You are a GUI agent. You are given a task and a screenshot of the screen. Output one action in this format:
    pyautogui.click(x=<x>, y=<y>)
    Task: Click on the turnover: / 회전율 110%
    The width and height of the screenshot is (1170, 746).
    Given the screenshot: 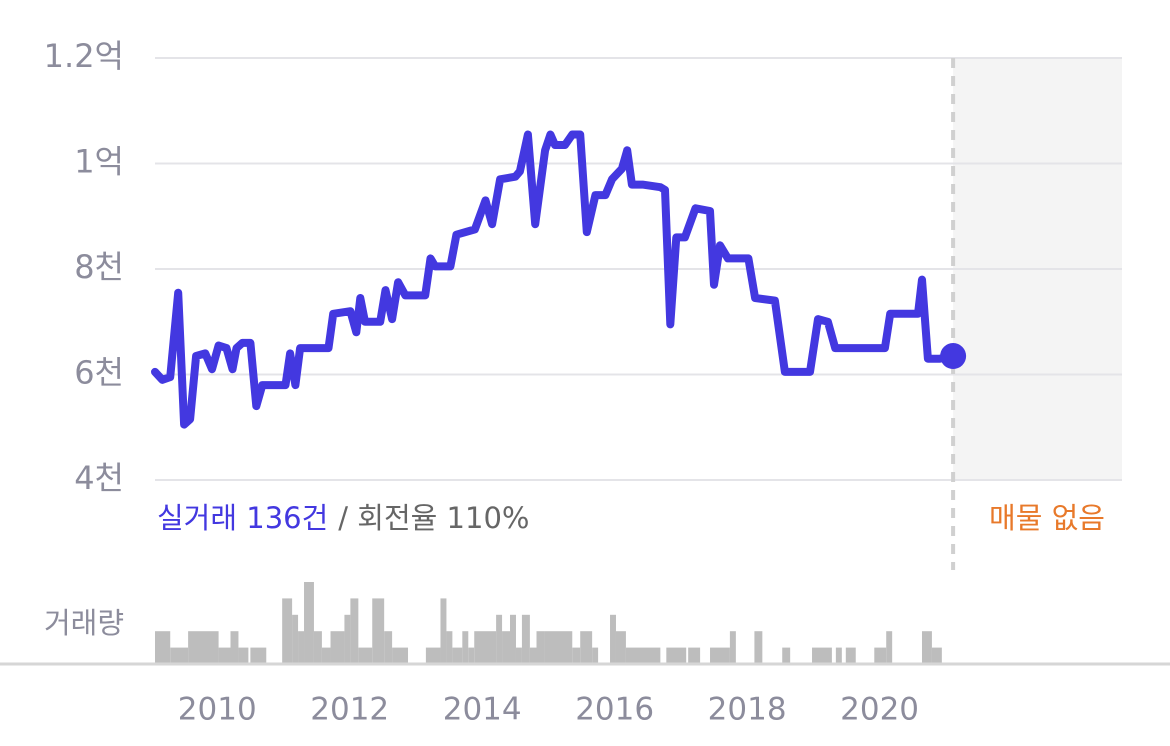 What is the action you would take?
    pyautogui.click(x=433, y=518)
    